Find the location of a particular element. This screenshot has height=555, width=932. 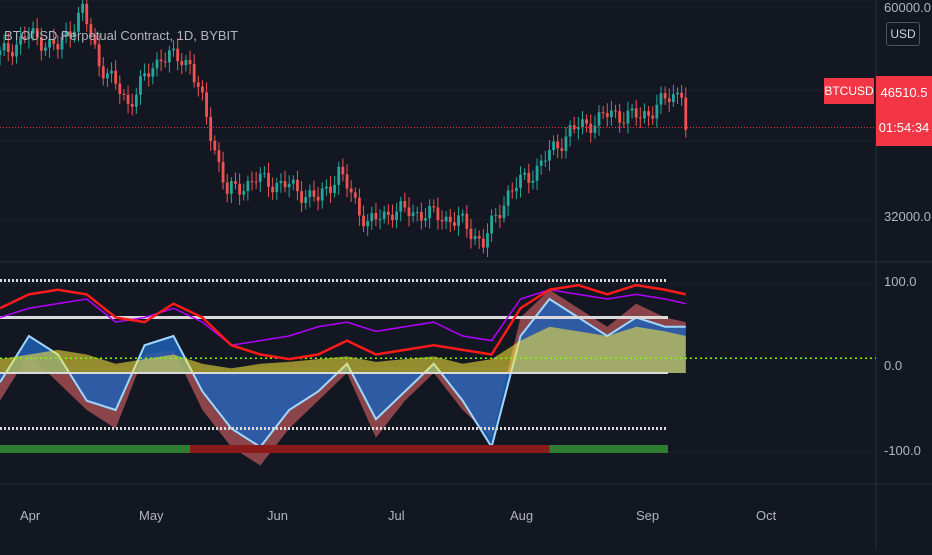

x-tick-may: May is located at coordinates (151, 515).